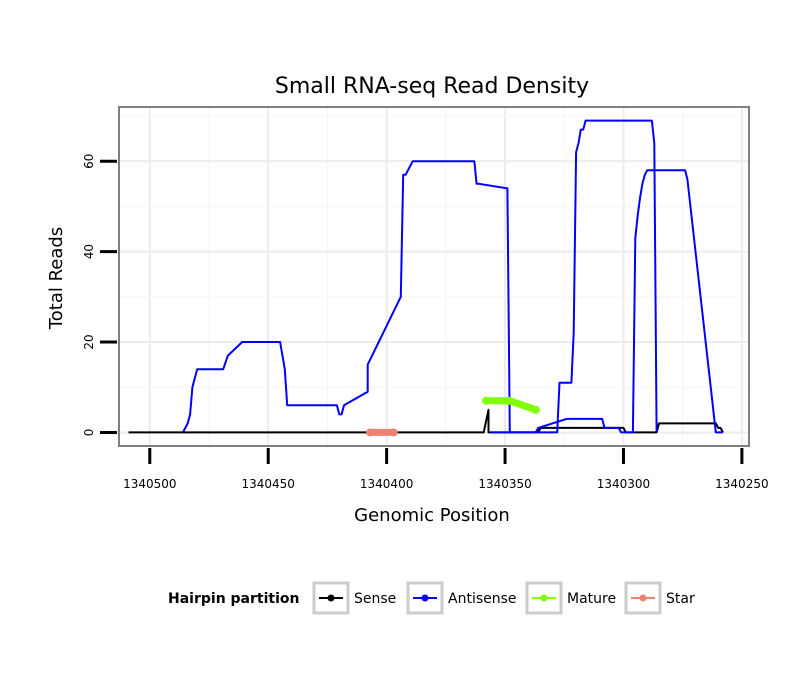 The height and width of the screenshot is (690, 810). I want to click on series-mature, so click(523, 405).